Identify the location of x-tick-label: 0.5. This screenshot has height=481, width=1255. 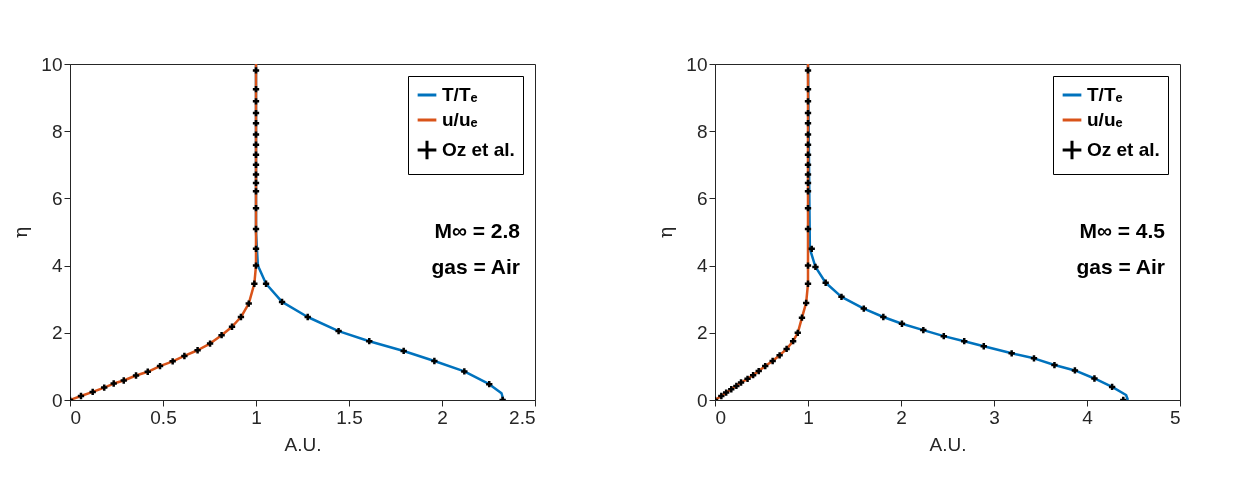
(163, 417).